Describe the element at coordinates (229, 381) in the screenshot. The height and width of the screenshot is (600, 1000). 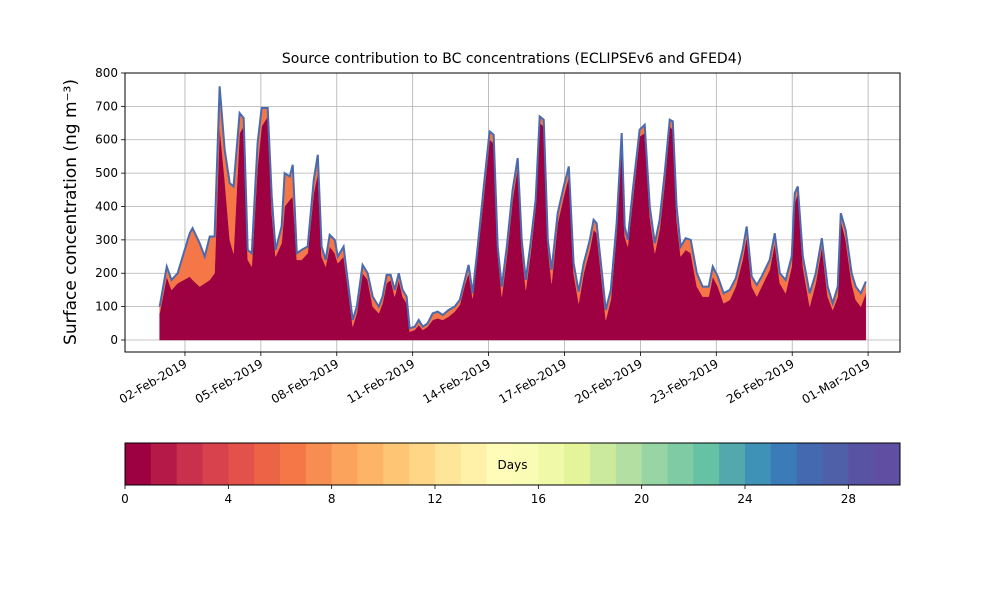
I see `x-tick-label: 05-Feb-2019` at that location.